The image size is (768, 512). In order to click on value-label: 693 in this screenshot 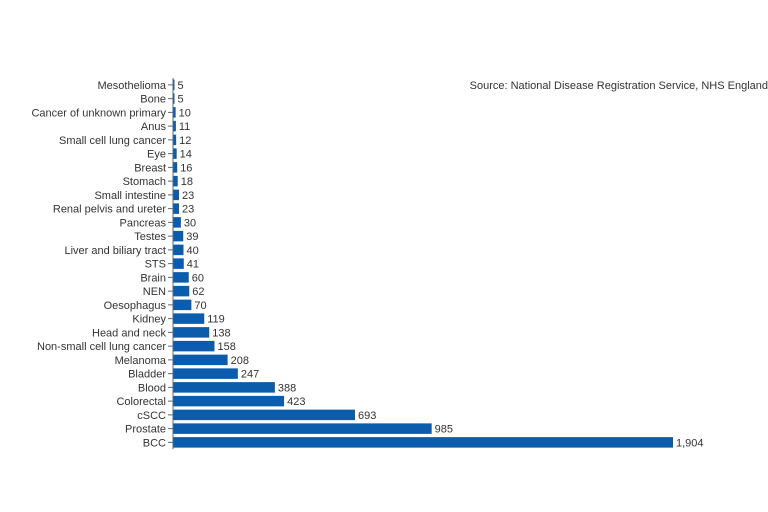, I will do `click(367, 416)`.